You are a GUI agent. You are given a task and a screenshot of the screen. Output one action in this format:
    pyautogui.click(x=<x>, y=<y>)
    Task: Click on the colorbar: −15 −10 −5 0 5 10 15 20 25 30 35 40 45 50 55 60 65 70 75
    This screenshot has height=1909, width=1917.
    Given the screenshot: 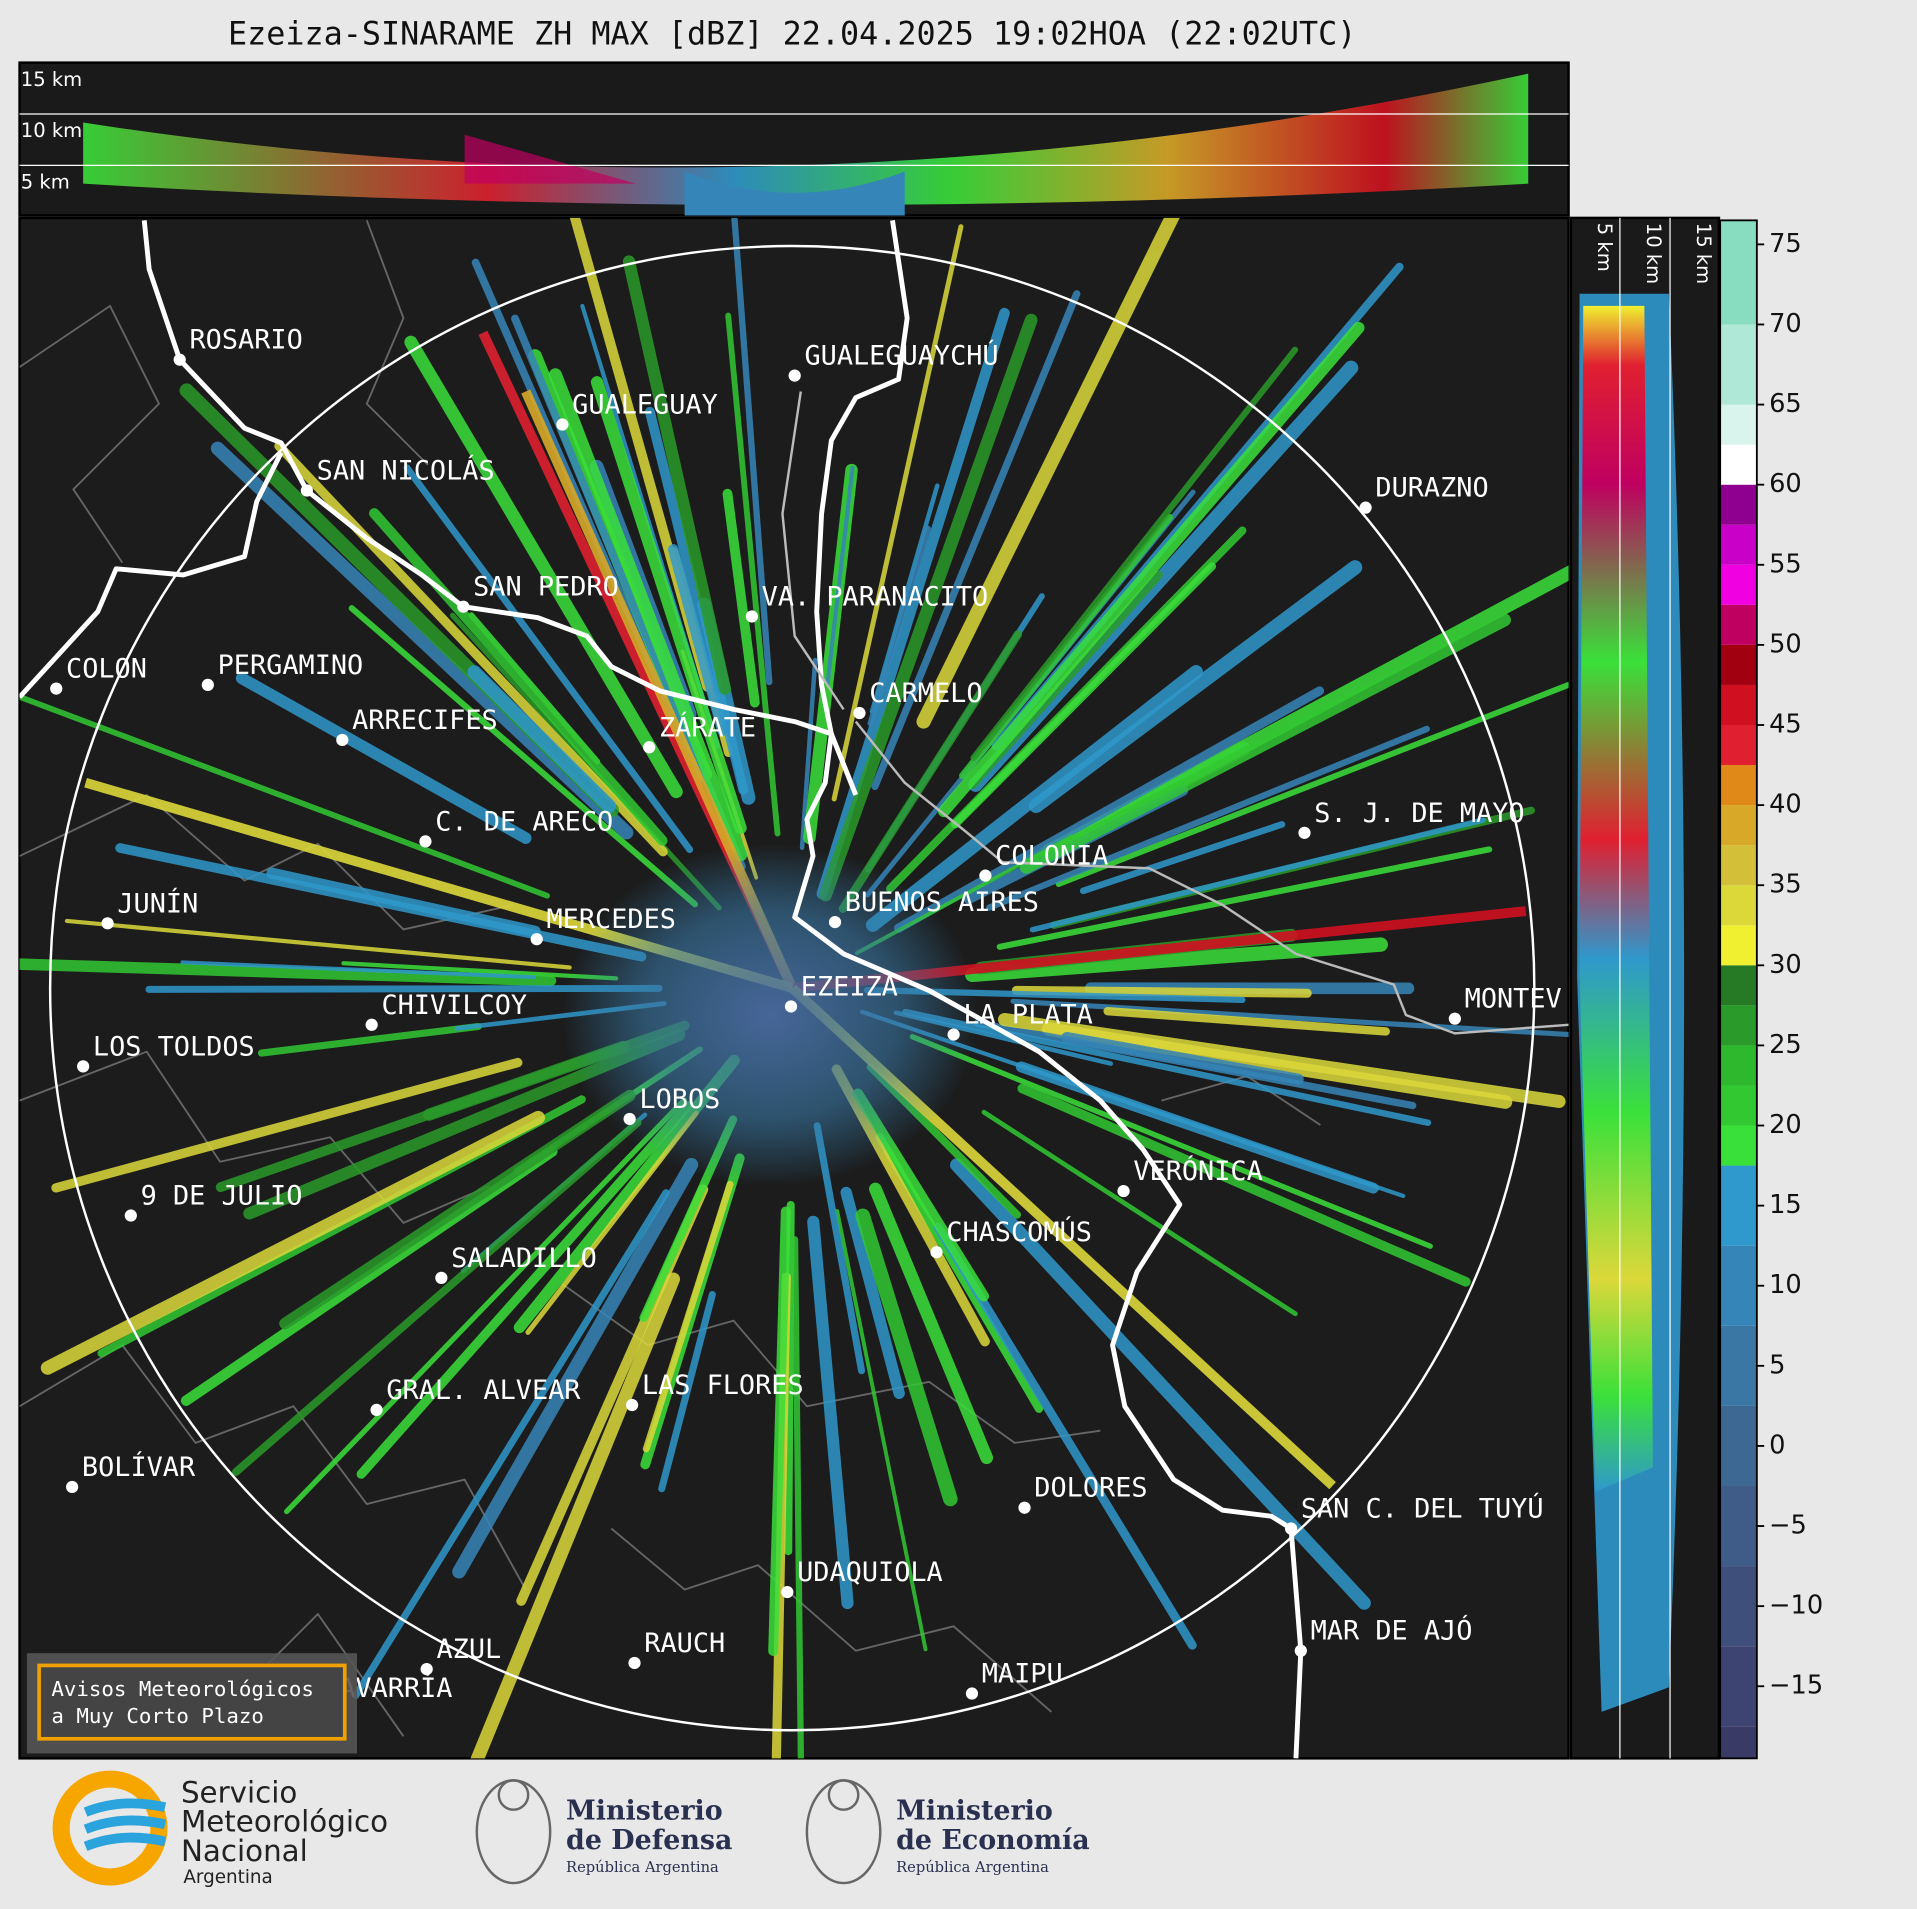 What is the action you would take?
    pyautogui.click(x=1771, y=989)
    